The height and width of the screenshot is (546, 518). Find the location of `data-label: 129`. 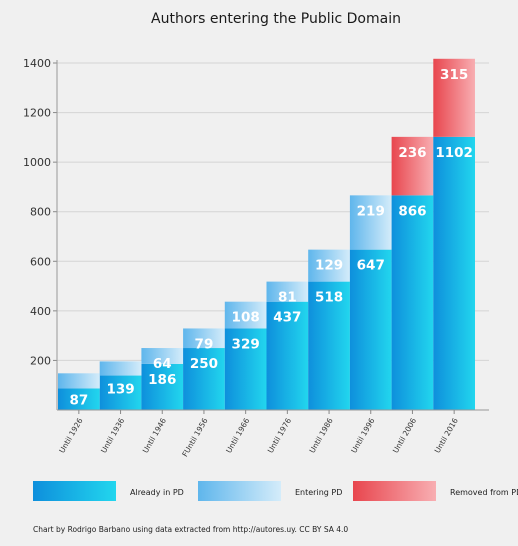

data-label: 129 is located at coordinates (329, 266).